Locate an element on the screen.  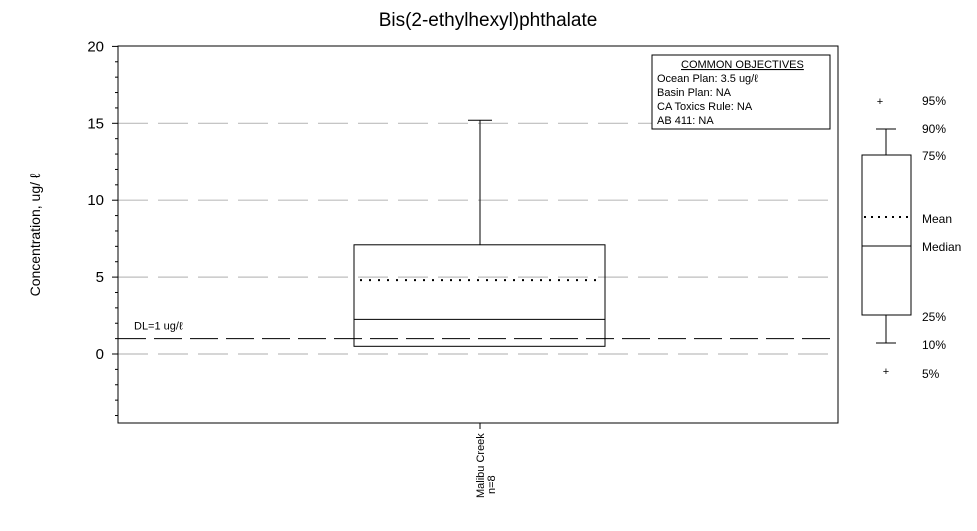
legend-p5-marker: + is located at coordinates (886, 372).